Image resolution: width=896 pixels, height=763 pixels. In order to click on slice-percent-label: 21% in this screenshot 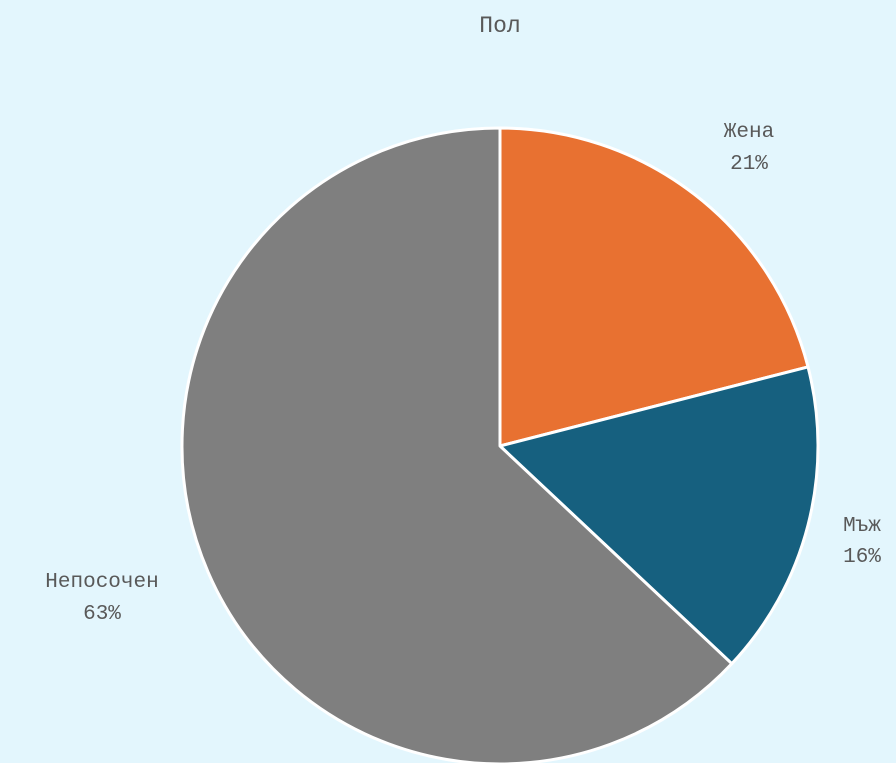, I will do `click(749, 164)`.